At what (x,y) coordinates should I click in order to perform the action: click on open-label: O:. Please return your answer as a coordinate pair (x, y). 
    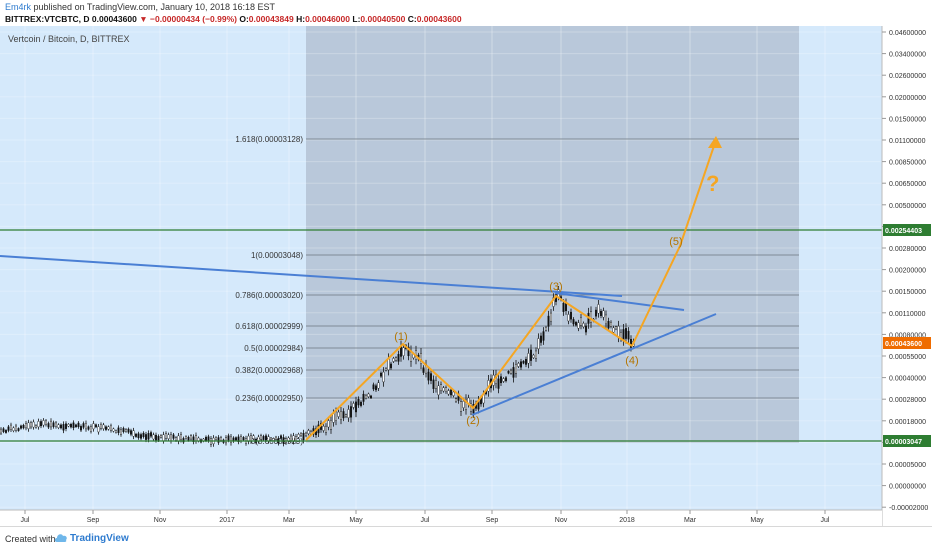
    Looking at the image, I should click on (244, 19).